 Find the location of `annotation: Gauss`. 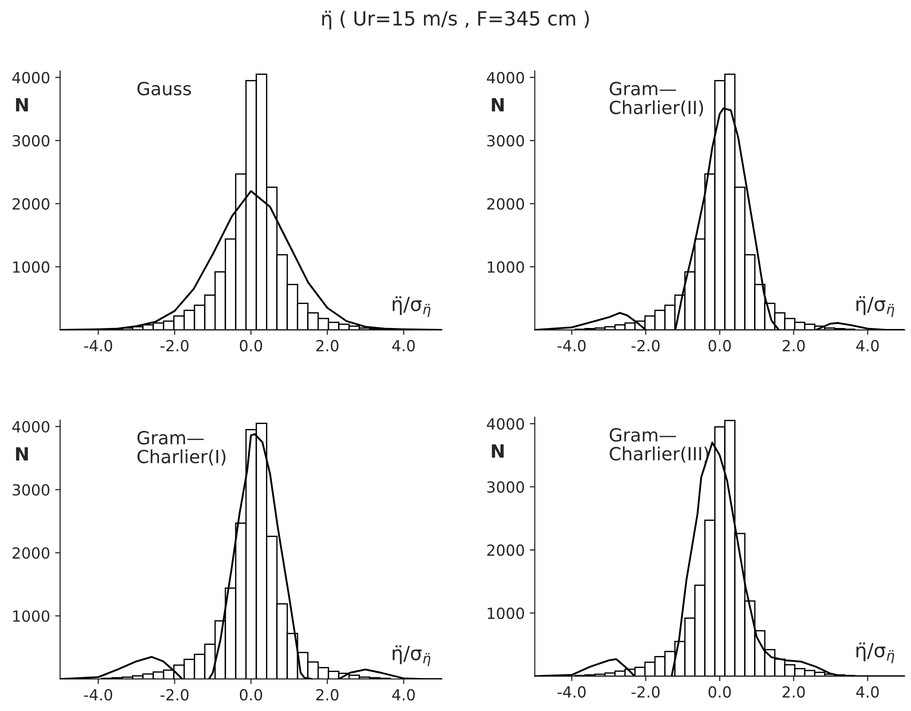

annotation: Gauss is located at coordinates (164, 89).